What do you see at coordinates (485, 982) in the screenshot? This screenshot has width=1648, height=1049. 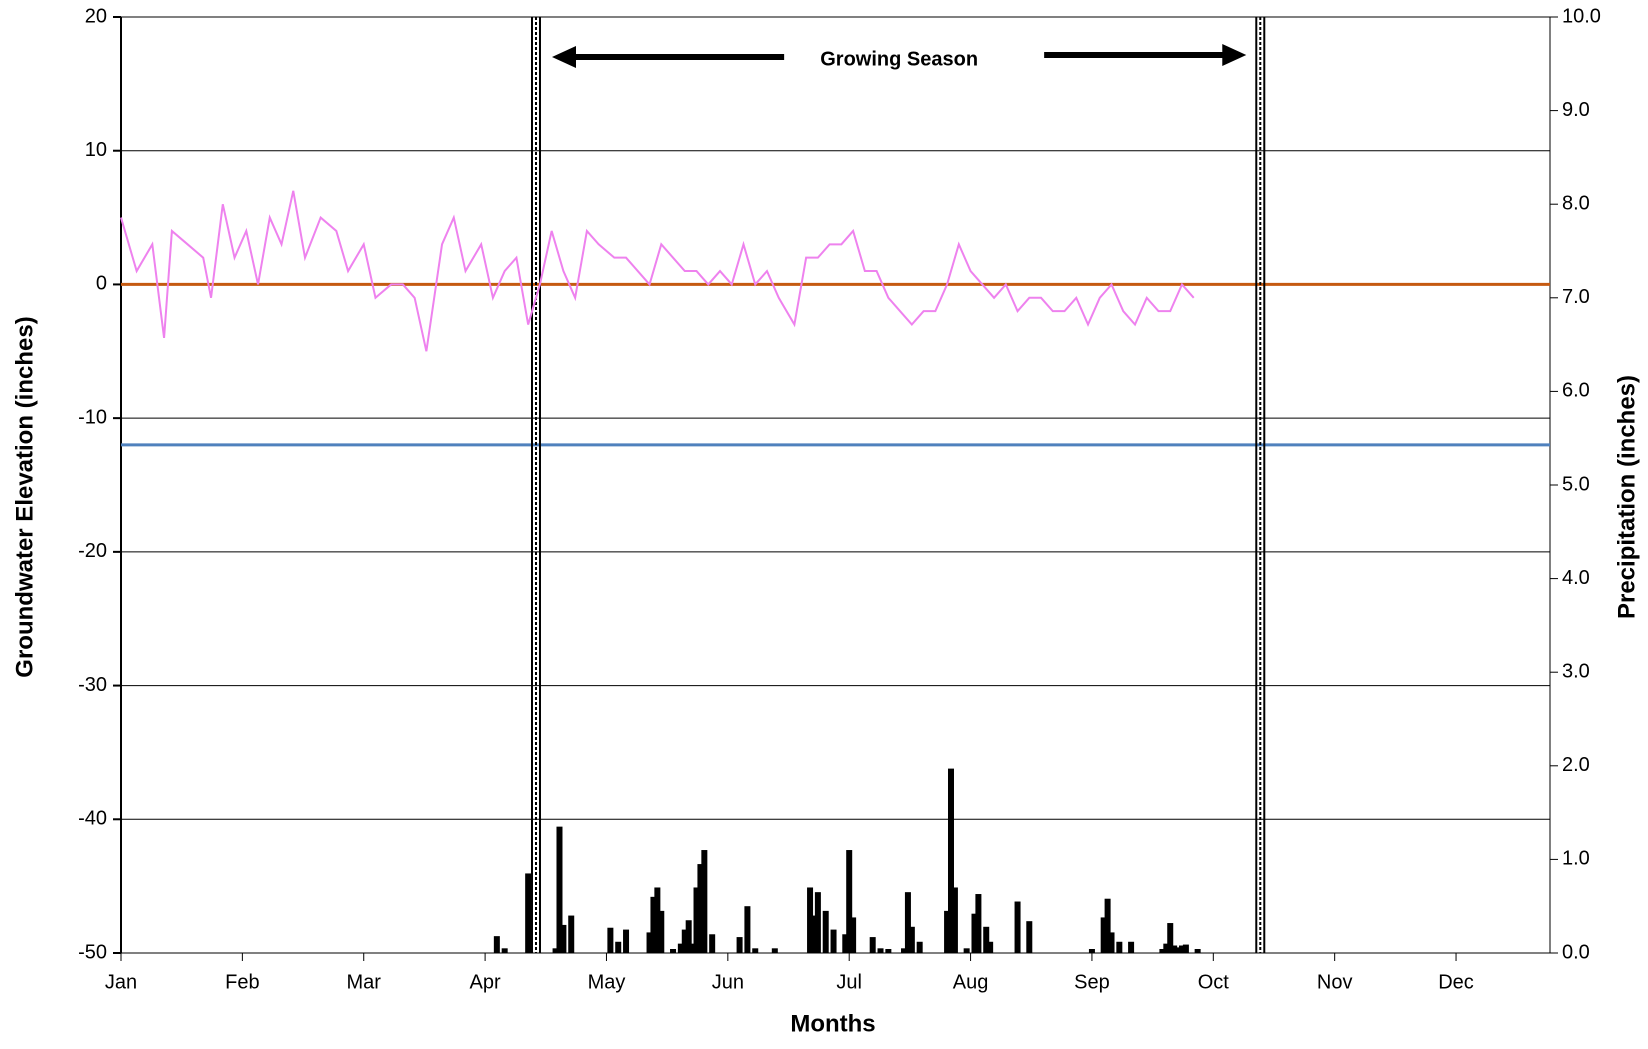 I see `x-tick-label: Apr` at bounding box center [485, 982].